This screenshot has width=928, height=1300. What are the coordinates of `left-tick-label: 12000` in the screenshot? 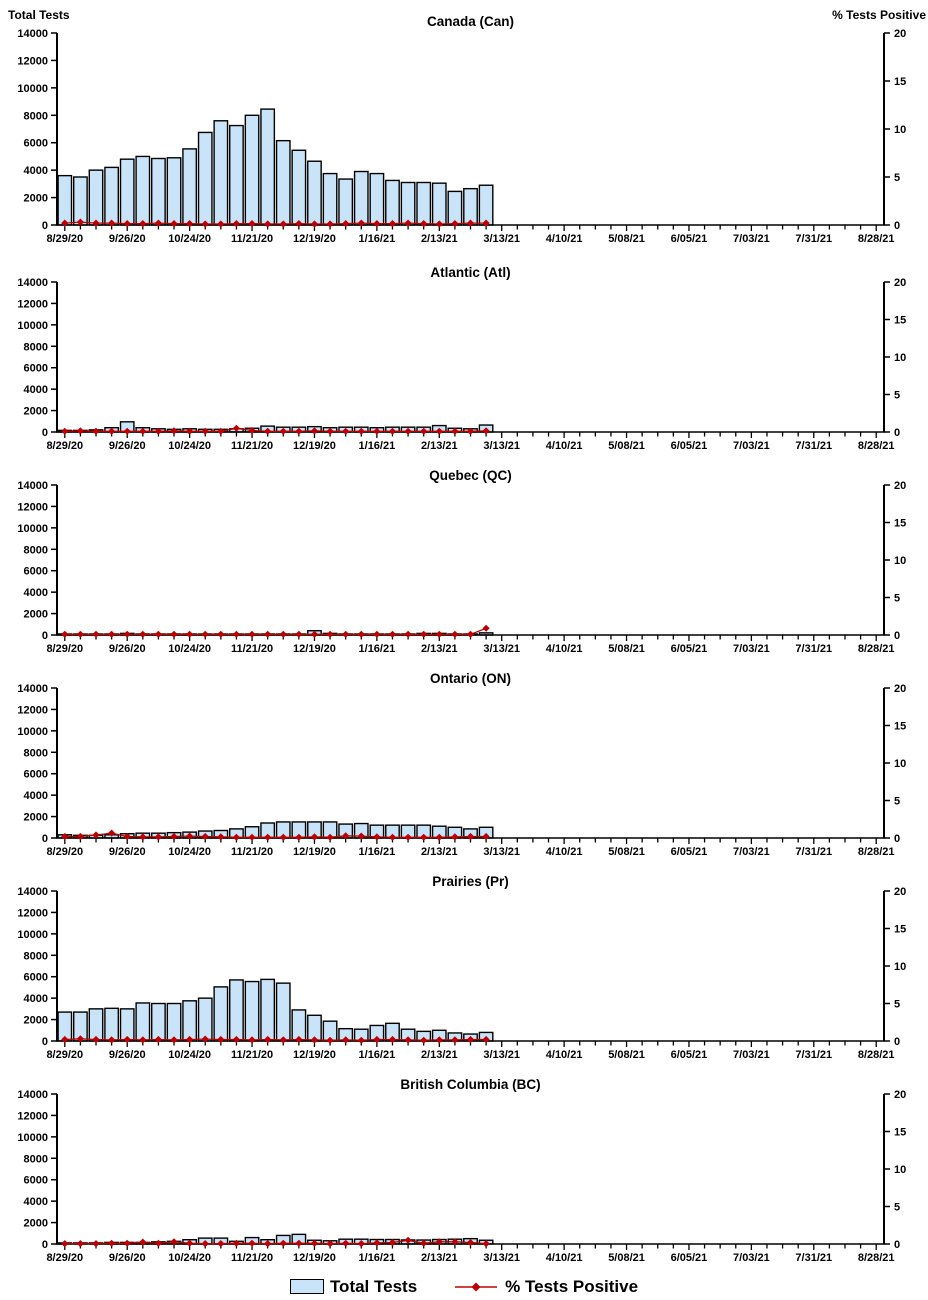 It's located at (32, 913).